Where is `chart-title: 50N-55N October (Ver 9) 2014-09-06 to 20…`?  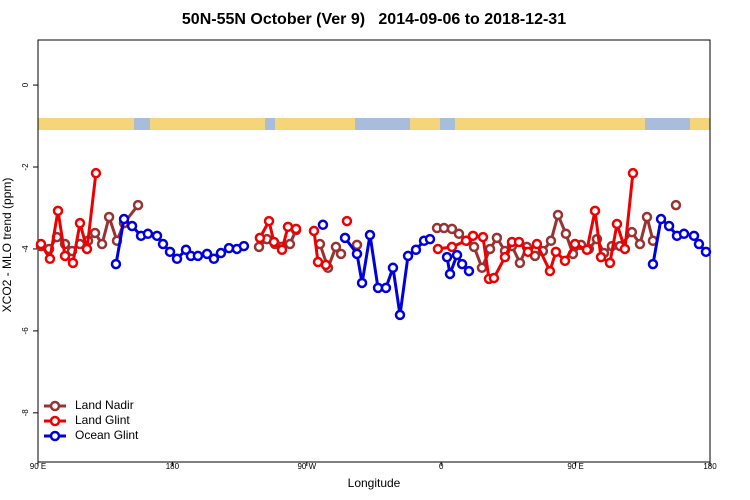
chart-title: 50N-55N October (Ver 9) 2014-09-06 to 20… is located at coordinates (374, 19).